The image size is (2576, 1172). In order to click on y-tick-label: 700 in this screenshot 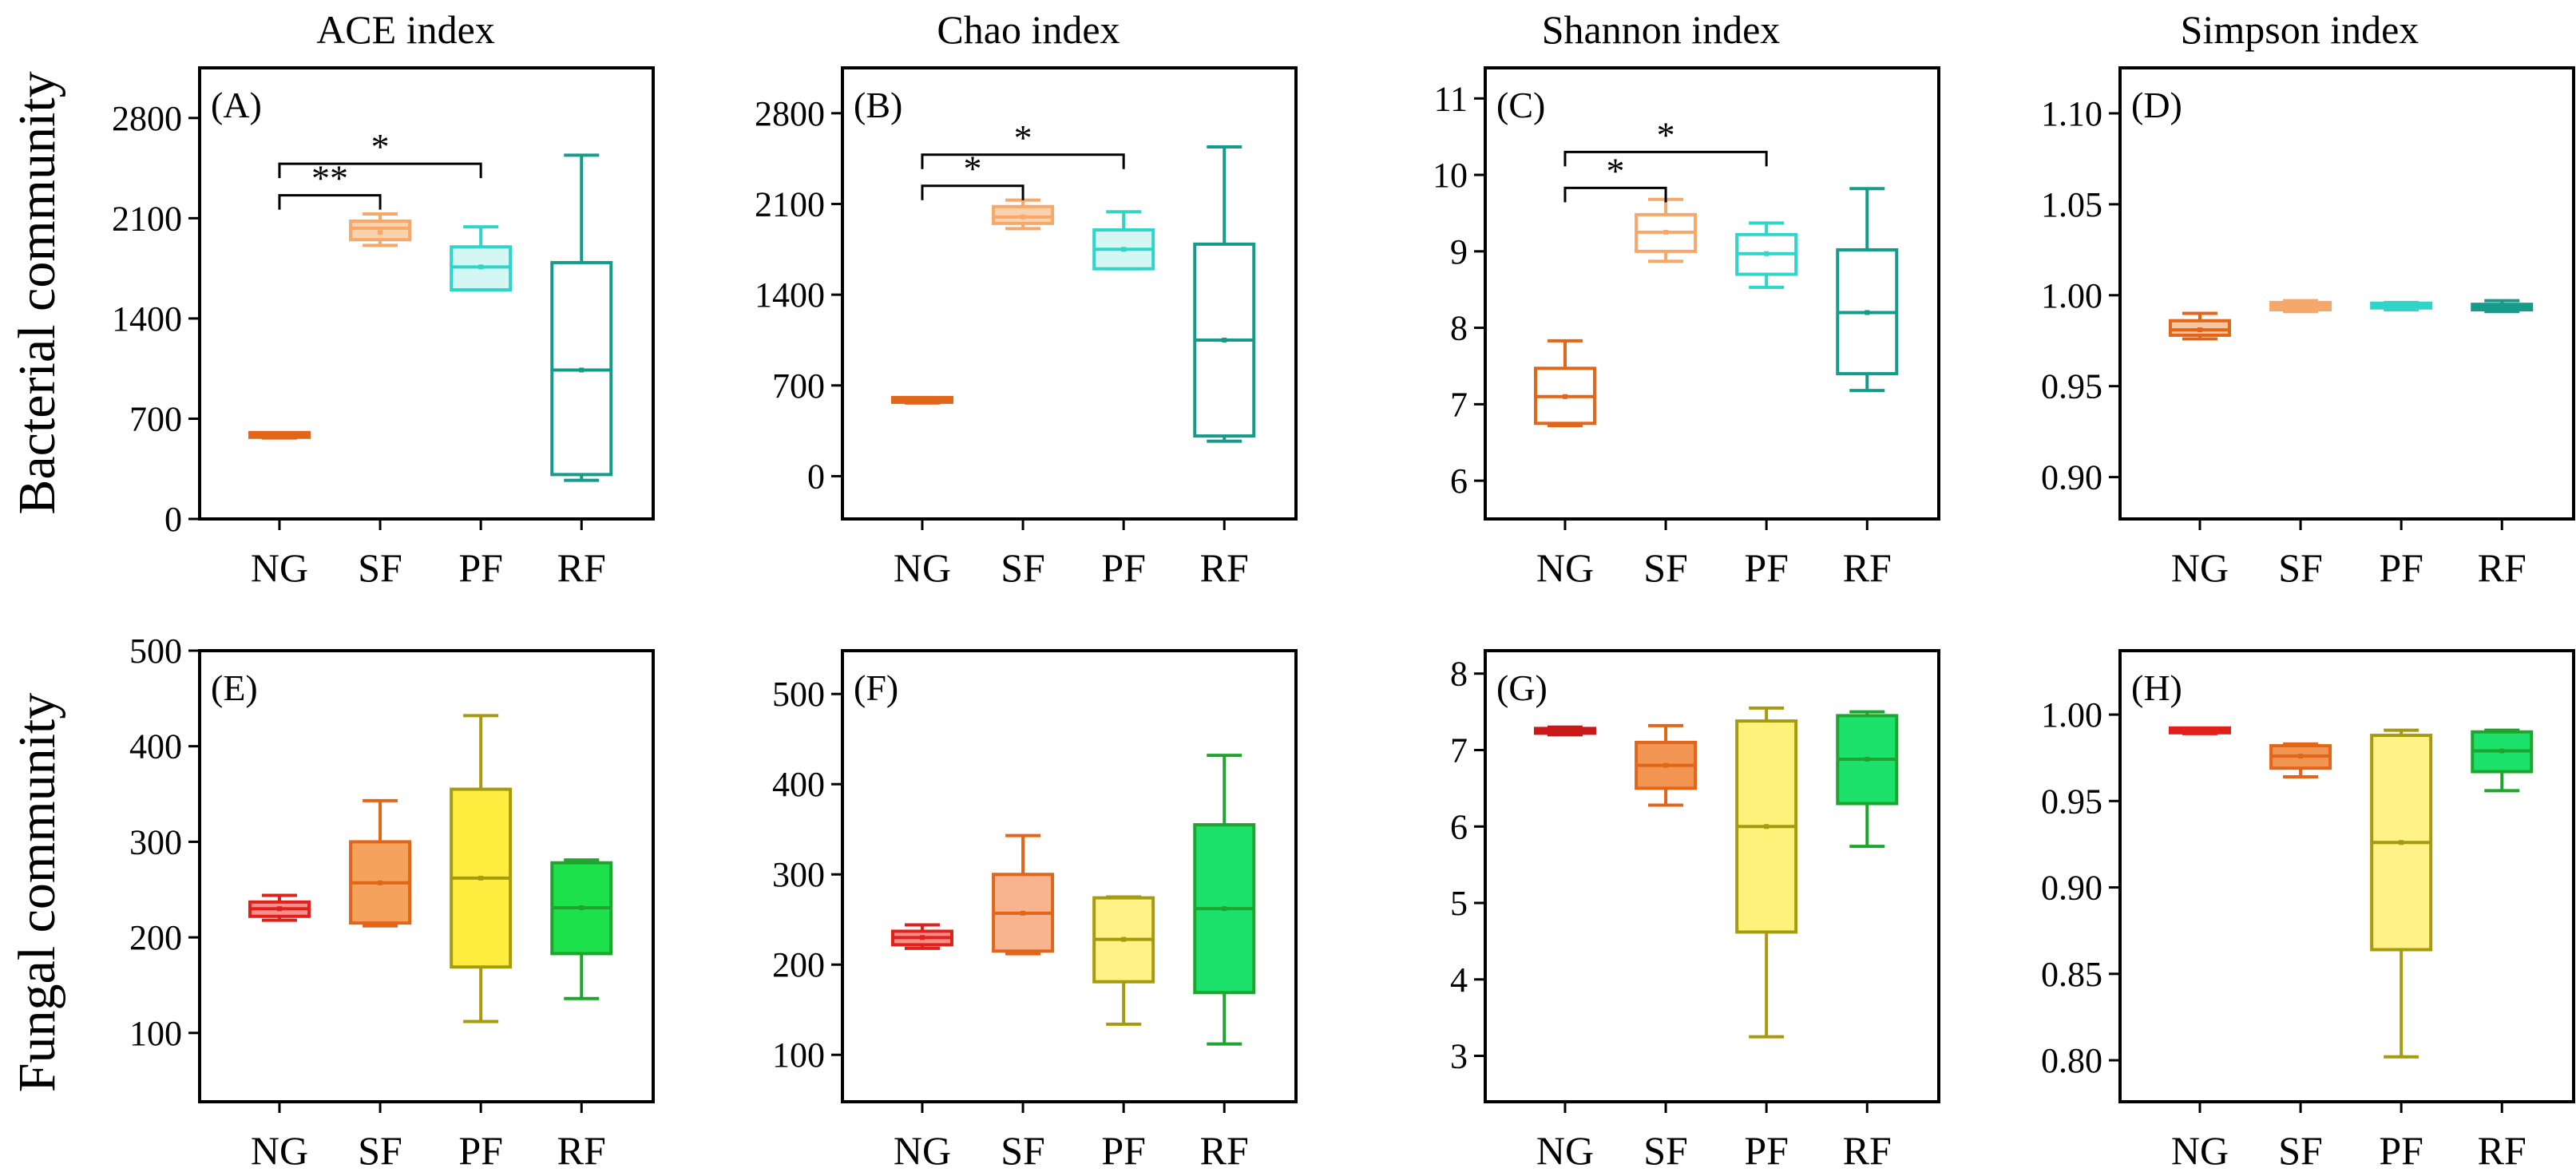, I will do `click(155, 418)`.